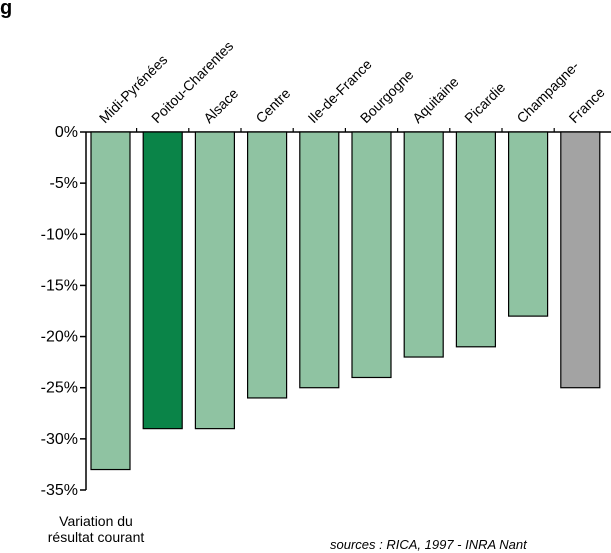 The width and height of the screenshot is (611, 553). I want to click on category-label: Alsace, so click(220, 105).